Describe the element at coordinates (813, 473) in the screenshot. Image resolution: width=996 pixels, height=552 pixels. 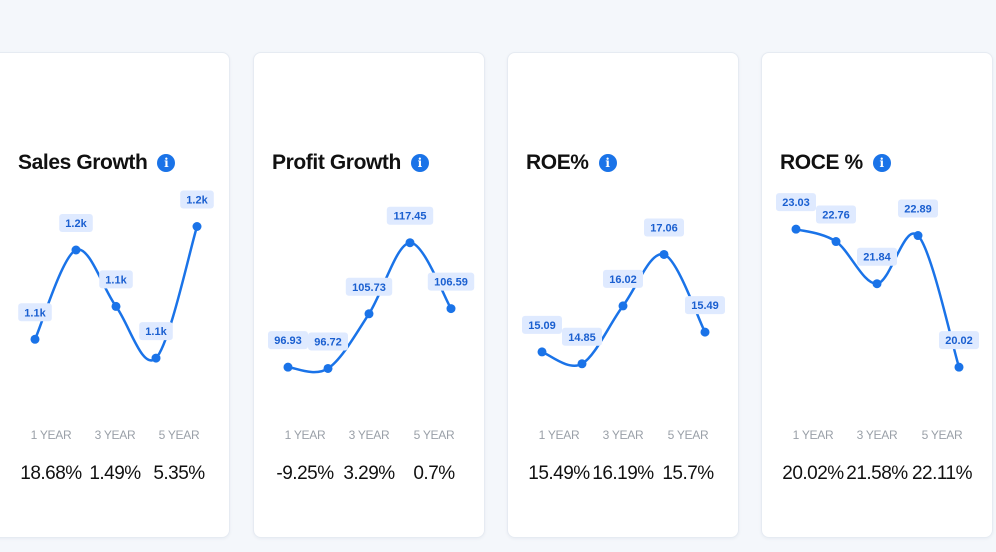
I see `ratio-value: 20.02%` at that location.